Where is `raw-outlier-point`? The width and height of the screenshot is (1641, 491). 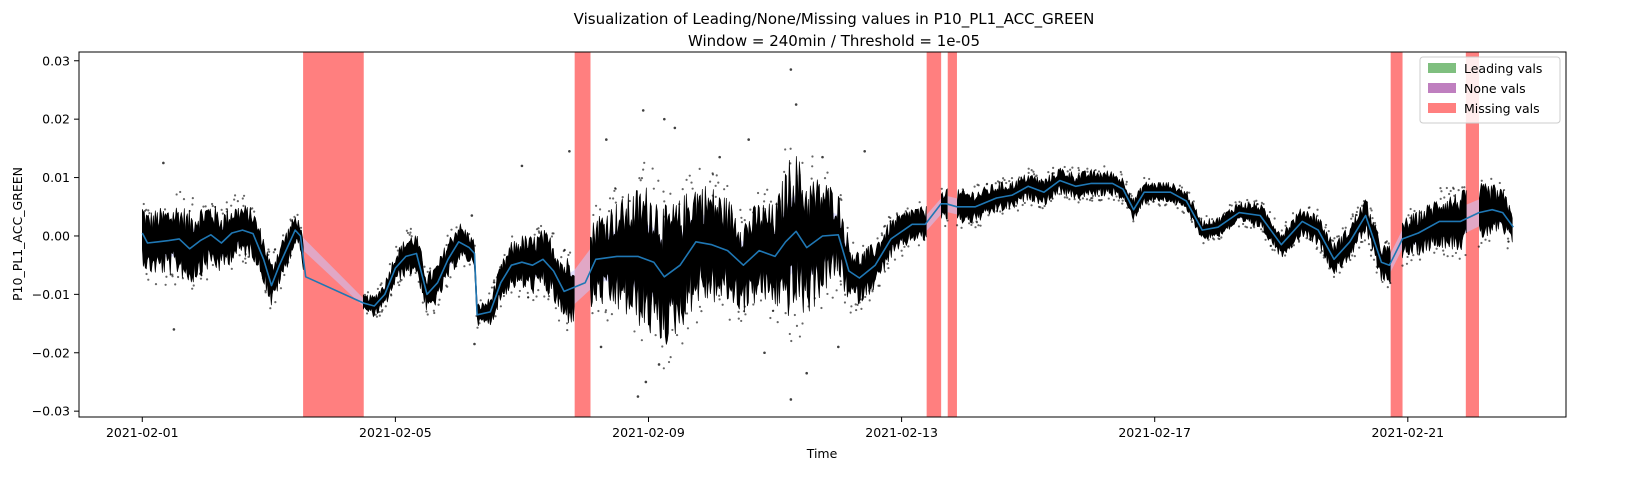 raw-outlier-point is located at coordinates (474, 344).